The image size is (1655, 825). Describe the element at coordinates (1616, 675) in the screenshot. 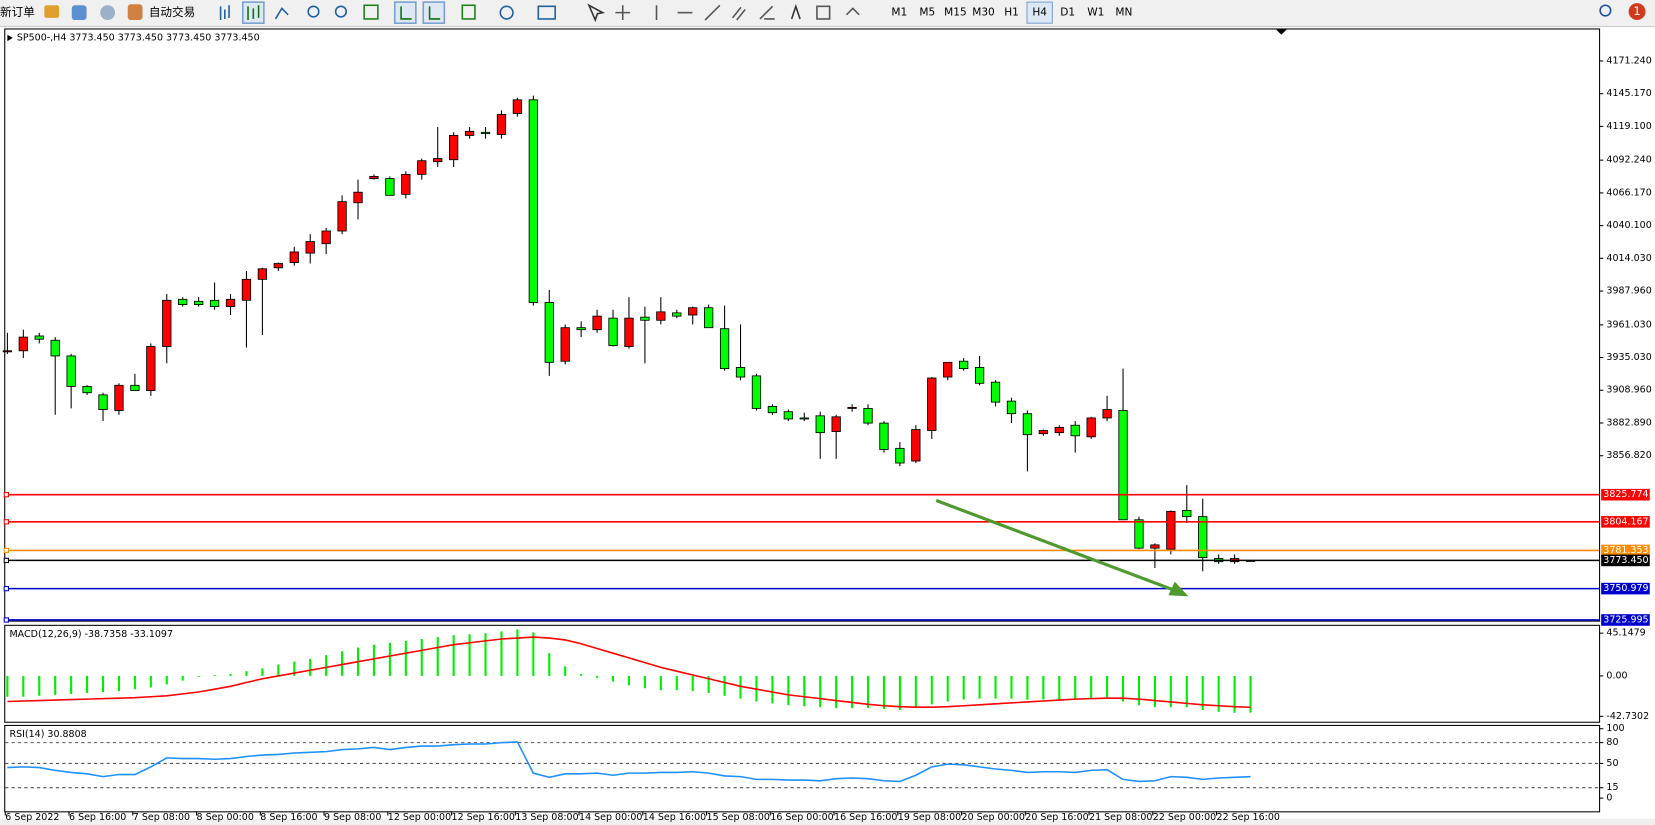

I see `y-tick-label: 0.00` at that location.